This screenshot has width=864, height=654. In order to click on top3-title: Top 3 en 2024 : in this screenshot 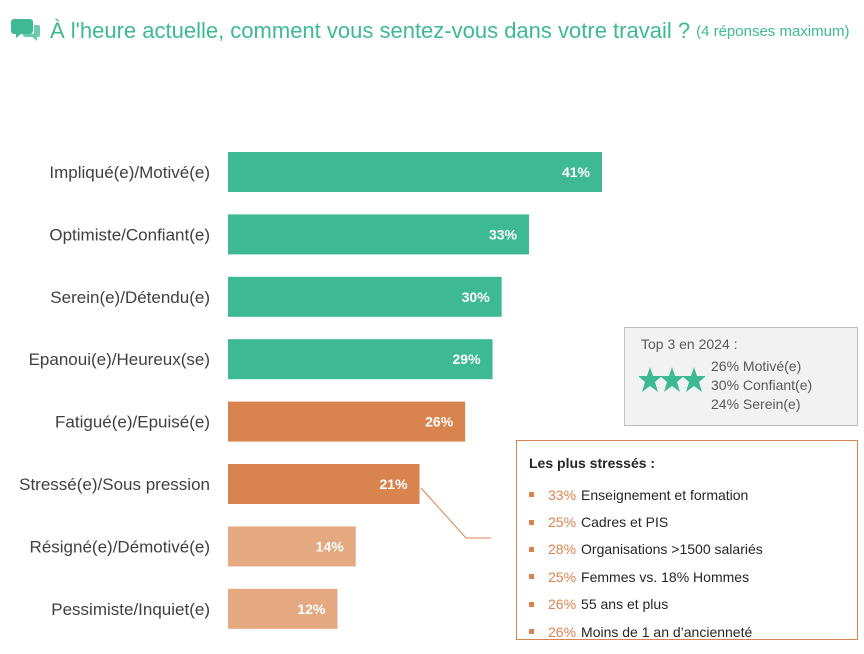, I will do `click(689, 344)`.